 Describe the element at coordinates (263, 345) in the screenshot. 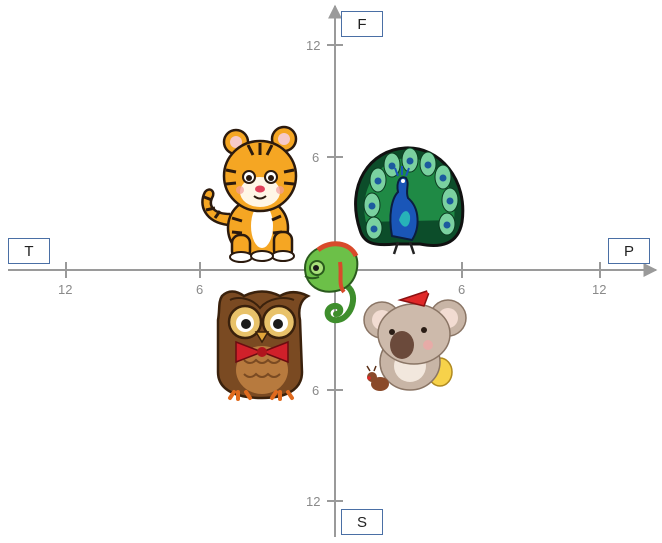

I see `owl-illustration` at that location.